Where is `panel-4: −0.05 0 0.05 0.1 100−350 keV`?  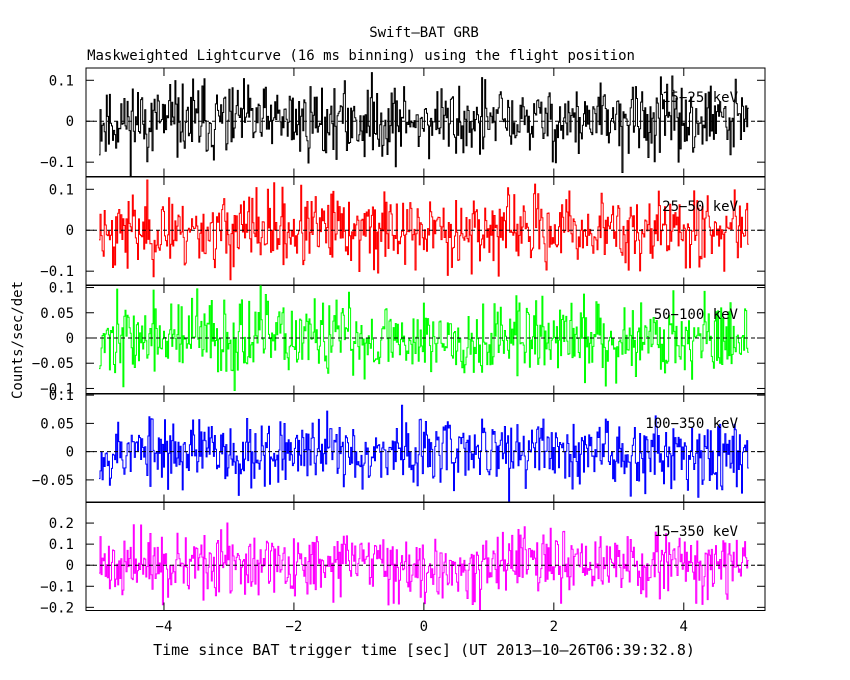 panel-4: −0.05 0 0.05 0.1 100−350 keV is located at coordinates (399, 445).